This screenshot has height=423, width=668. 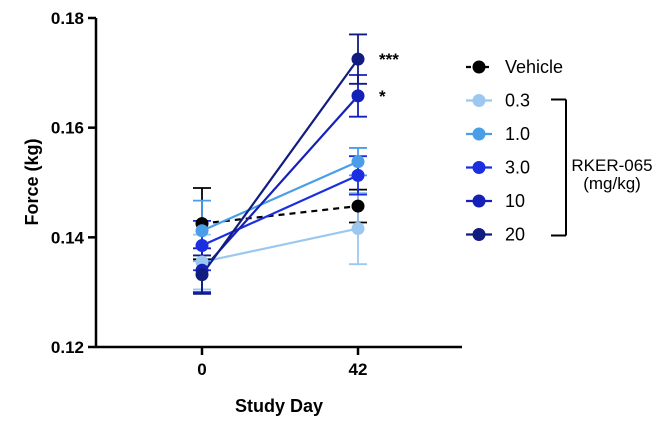 I want to click on legend-group-unit: (mg/kg), so click(x=612, y=183).